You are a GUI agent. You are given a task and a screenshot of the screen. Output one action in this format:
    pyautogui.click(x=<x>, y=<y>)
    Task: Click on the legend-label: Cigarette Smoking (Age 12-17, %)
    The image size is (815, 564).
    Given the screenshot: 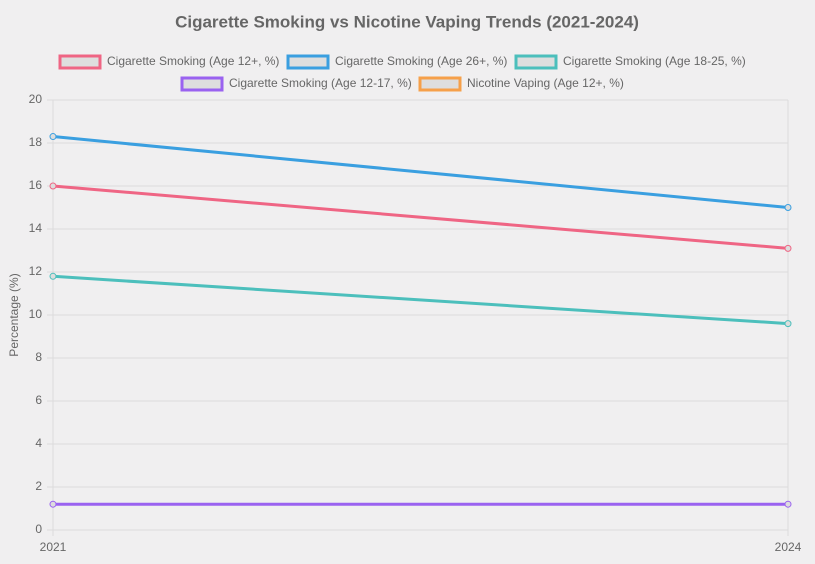 What is the action you would take?
    pyautogui.click(x=320, y=83)
    